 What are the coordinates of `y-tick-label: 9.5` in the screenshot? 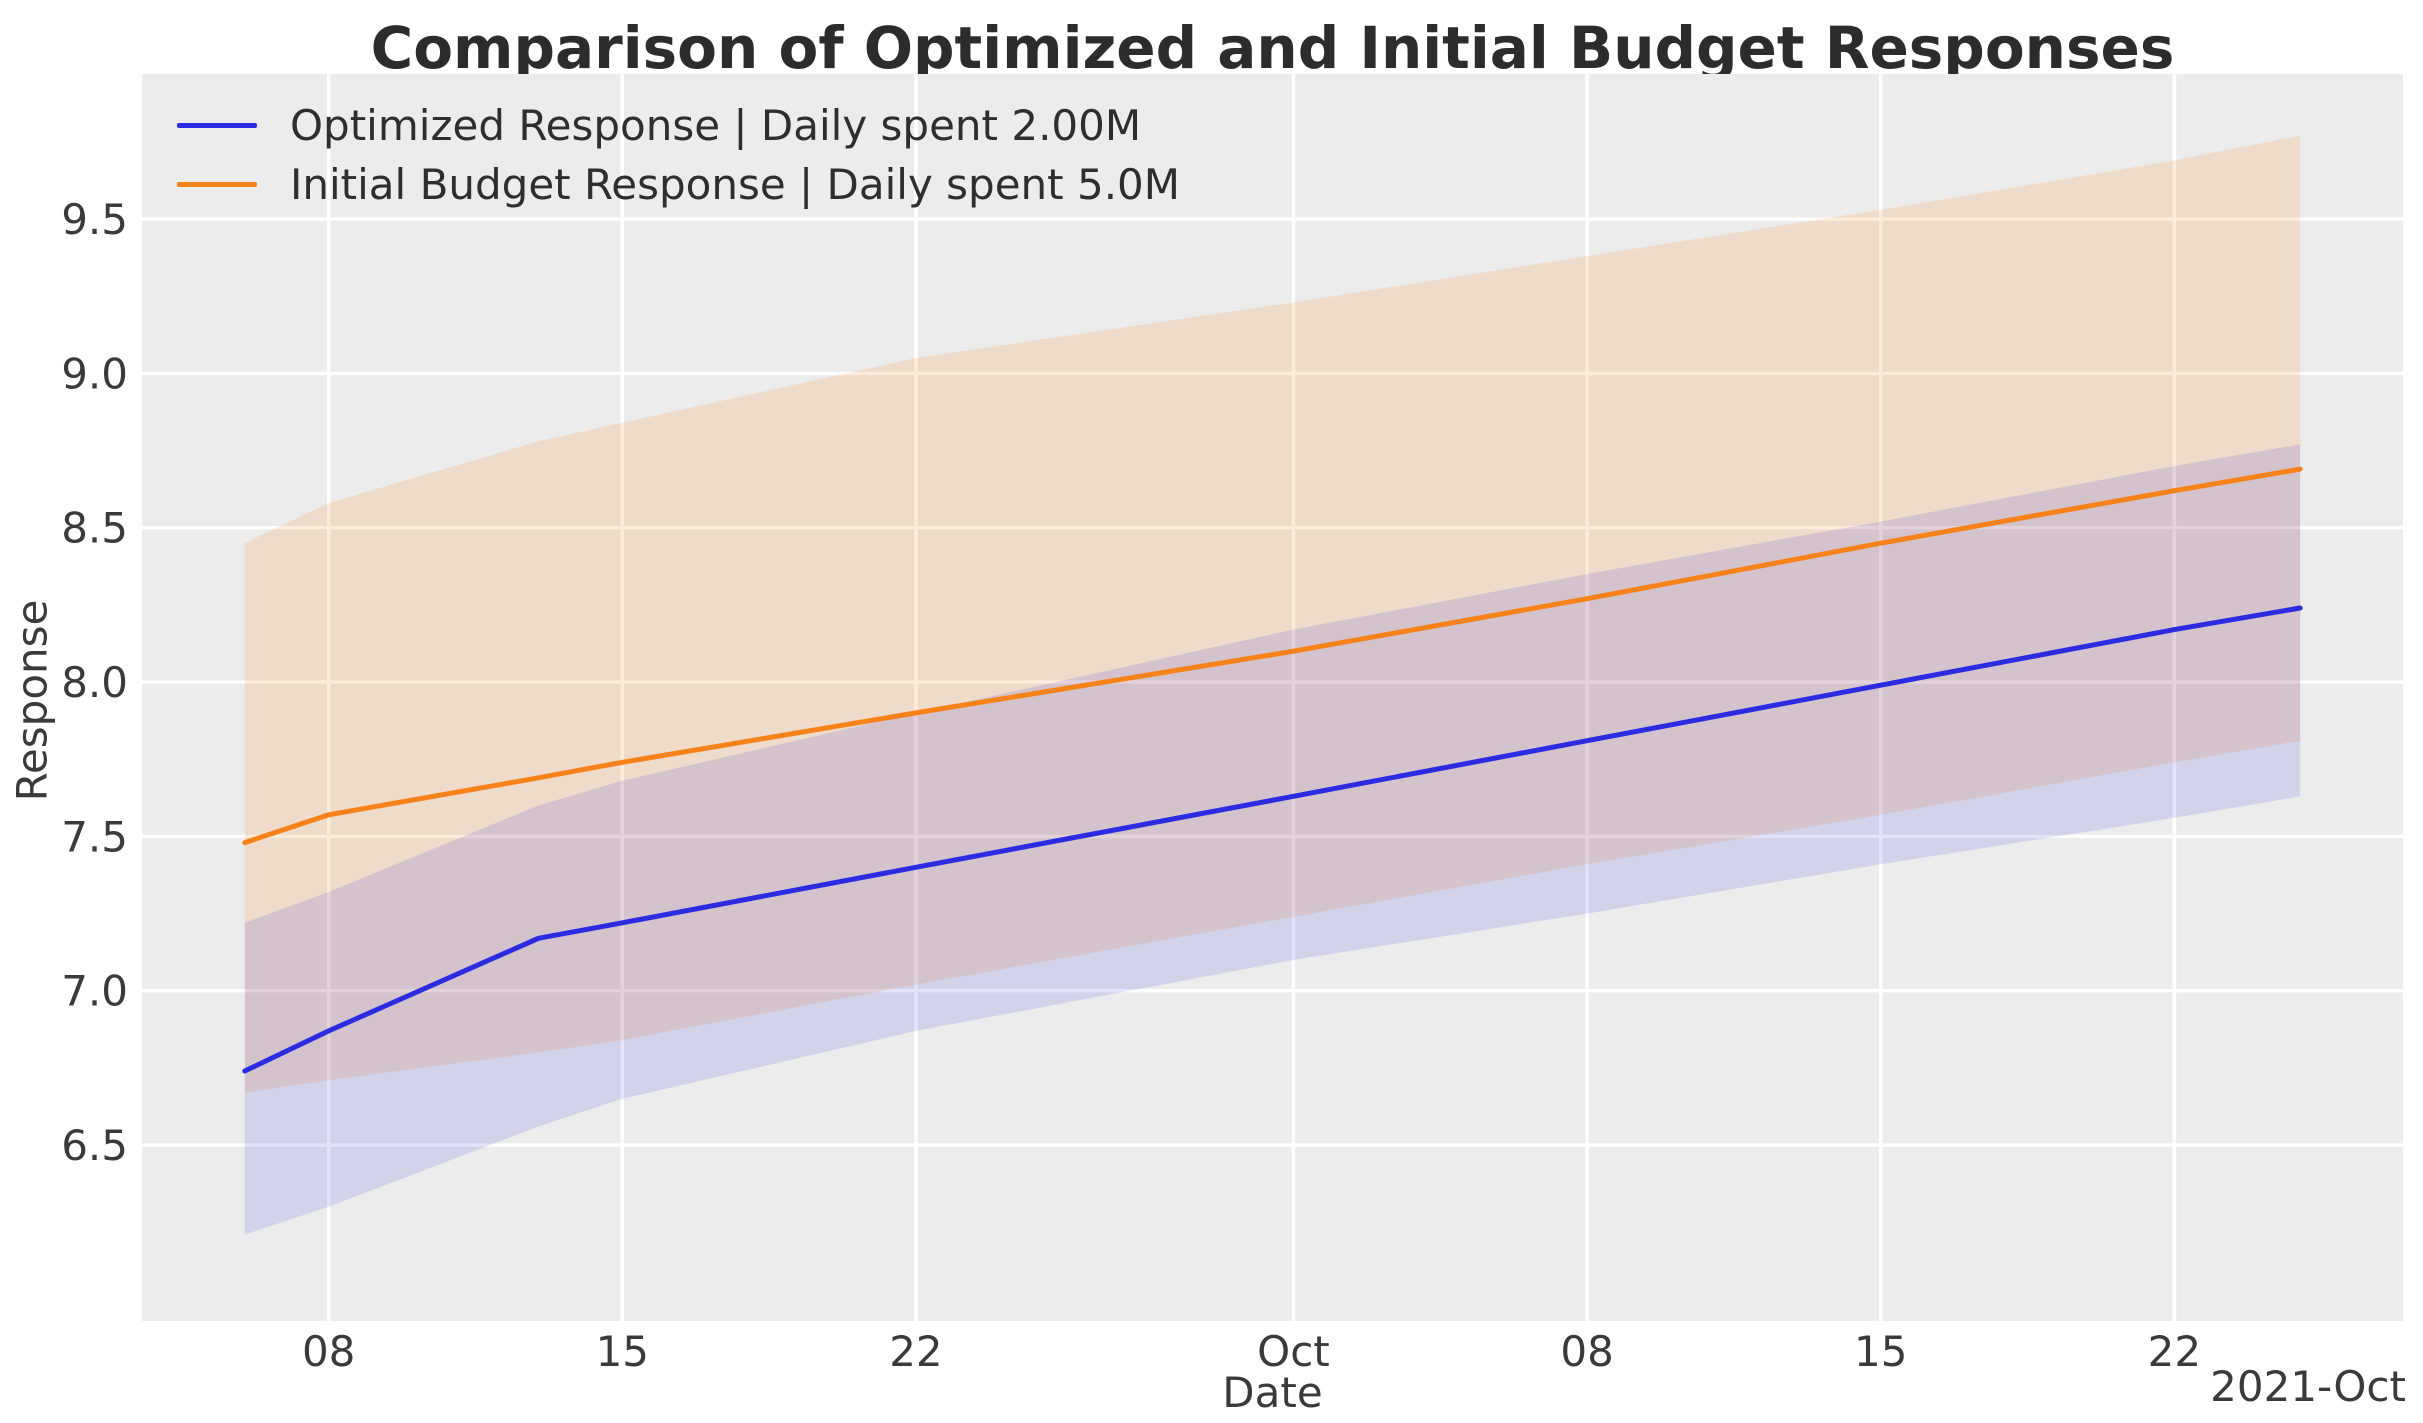 It's located at (94, 219).